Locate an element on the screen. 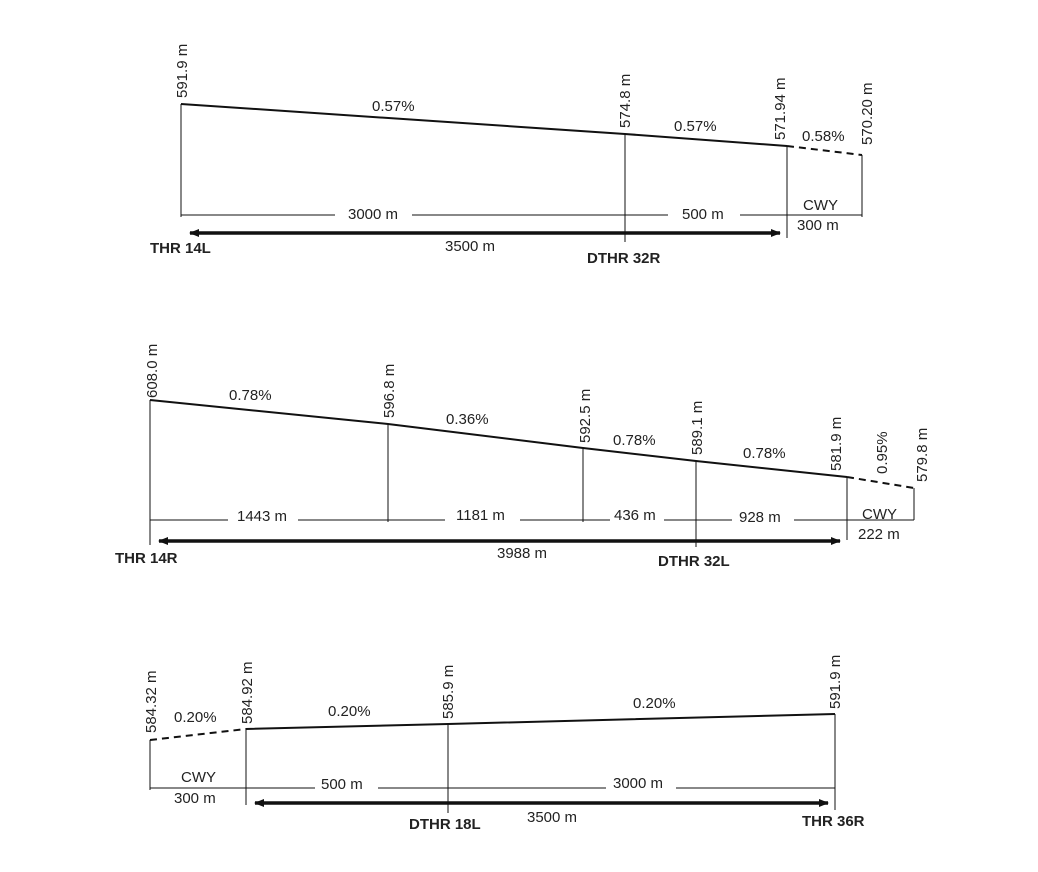 The height and width of the screenshot is (872, 1038). threshold-label: THR 14L is located at coordinates (180, 248).